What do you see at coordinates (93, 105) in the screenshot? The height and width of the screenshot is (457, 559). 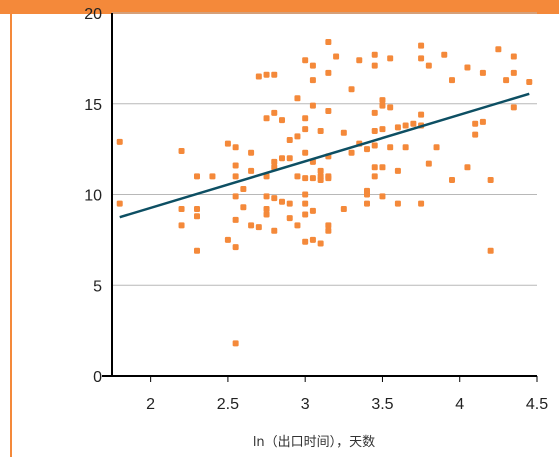 I see `y-tick-label: 15` at bounding box center [93, 105].